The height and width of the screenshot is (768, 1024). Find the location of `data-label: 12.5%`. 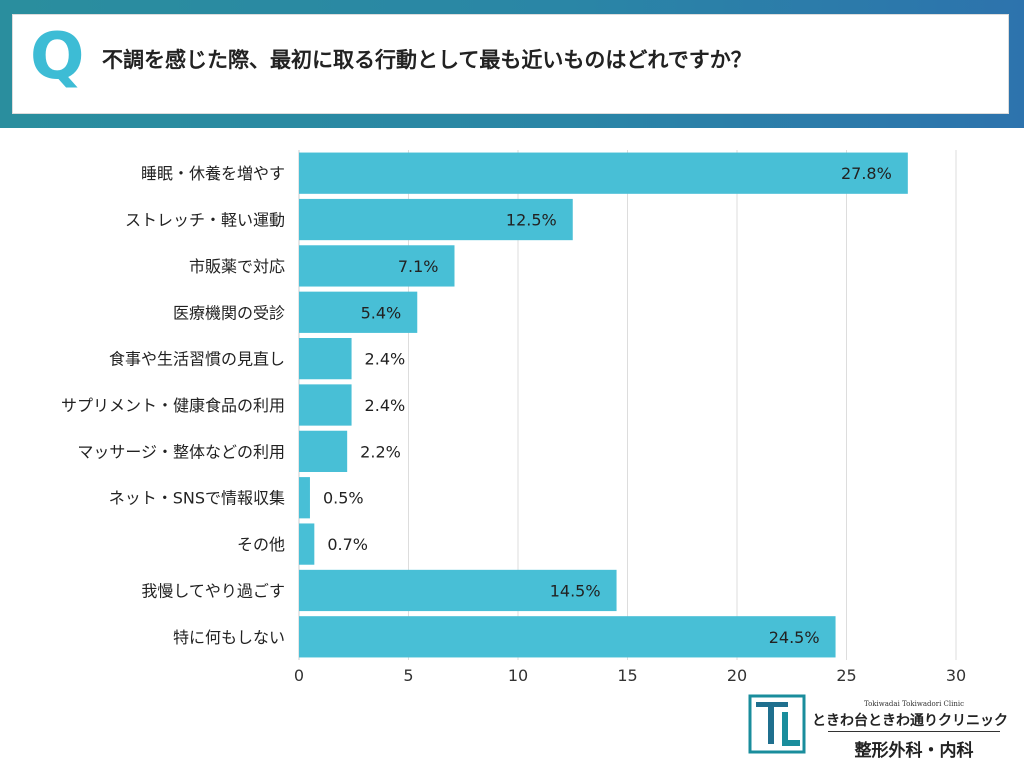

data-label: 12.5% is located at coordinates (531, 220).